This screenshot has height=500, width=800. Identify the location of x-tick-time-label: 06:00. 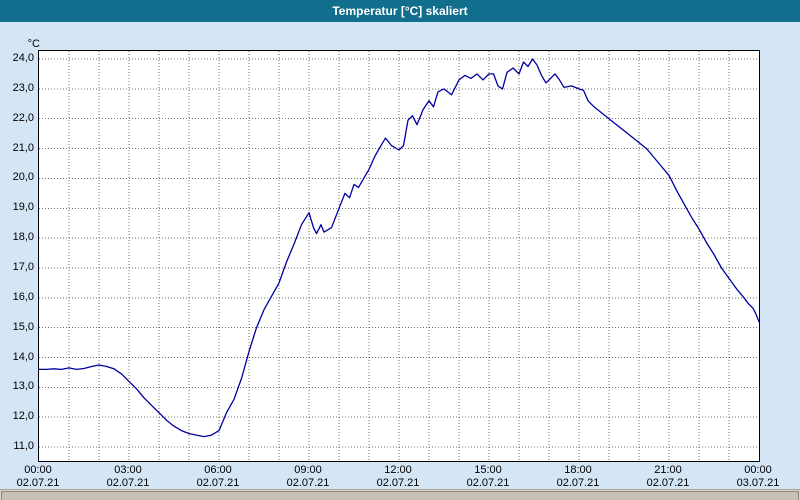
(218, 470).